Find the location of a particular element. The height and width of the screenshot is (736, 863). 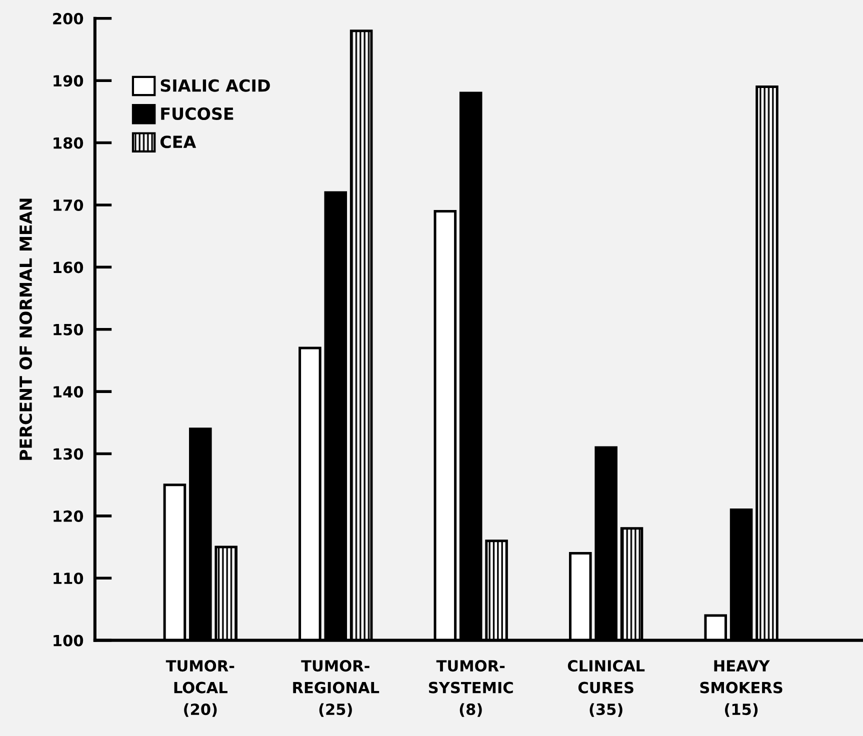

x-tick-label: TUMOR- LOCAL (20) is located at coordinates (200, 688).